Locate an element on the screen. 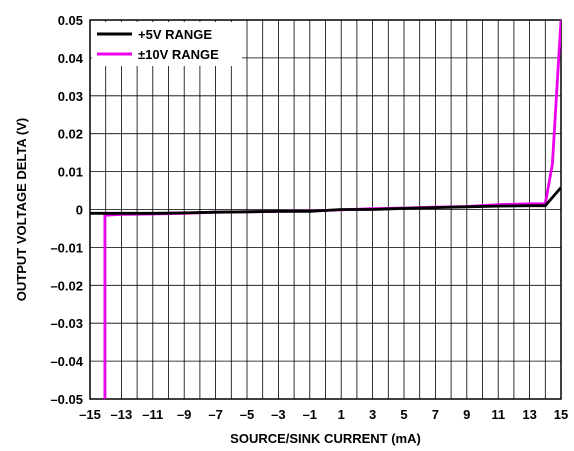  series-line-5v is located at coordinates (325, 200).